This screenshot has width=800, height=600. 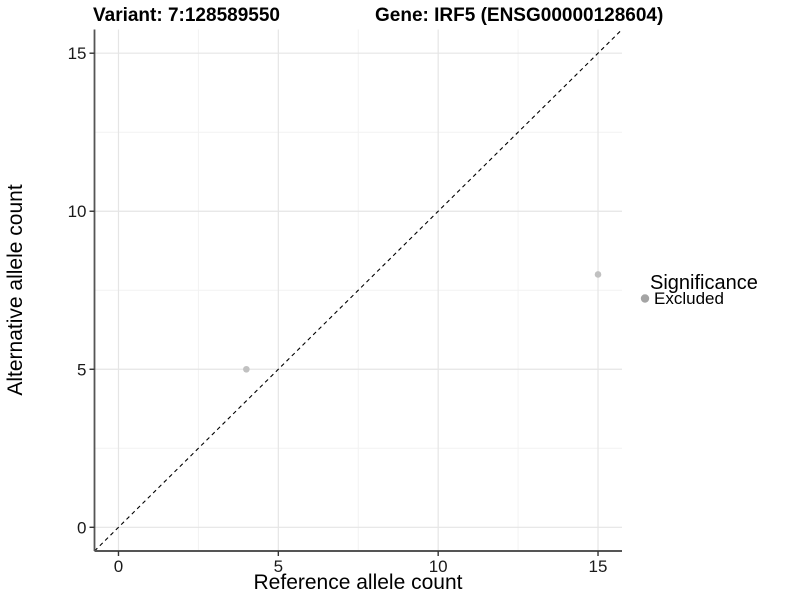 What do you see at coordinates (77, 211) in the screenshot?
I see `y-tick-label: 10` at bounding box center [77, 211].